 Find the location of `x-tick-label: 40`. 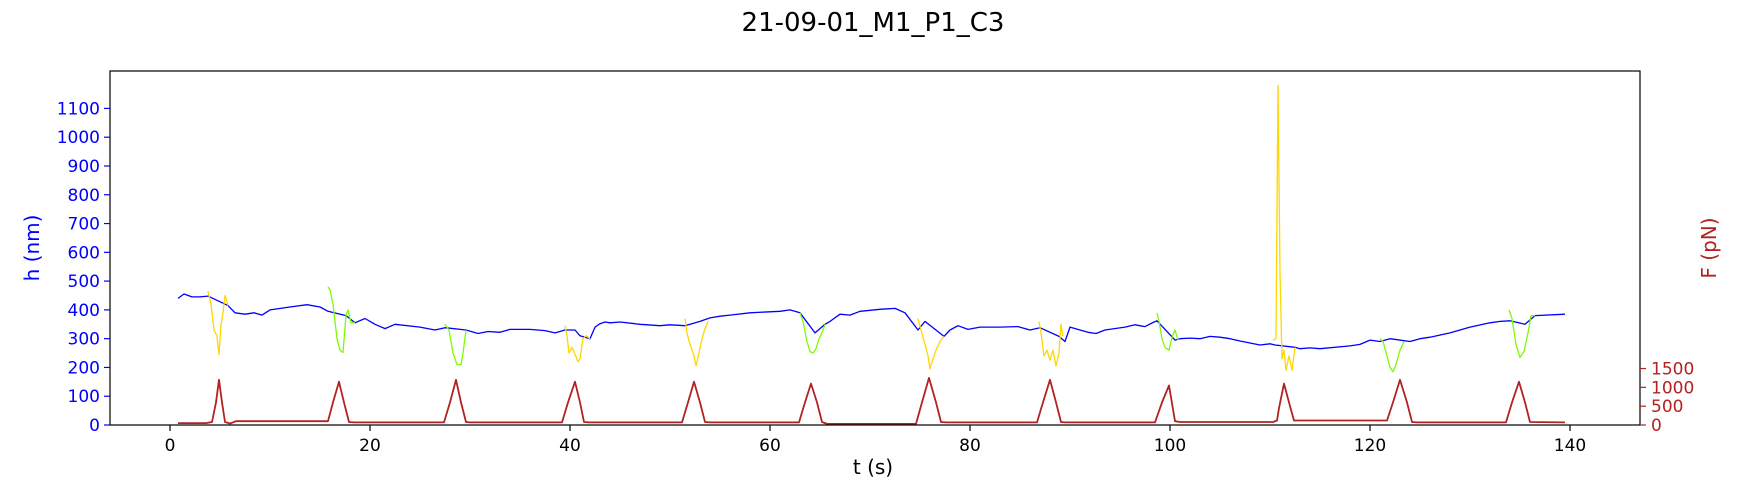

x-tick-label: 40 is located at coordinates (570, 446).